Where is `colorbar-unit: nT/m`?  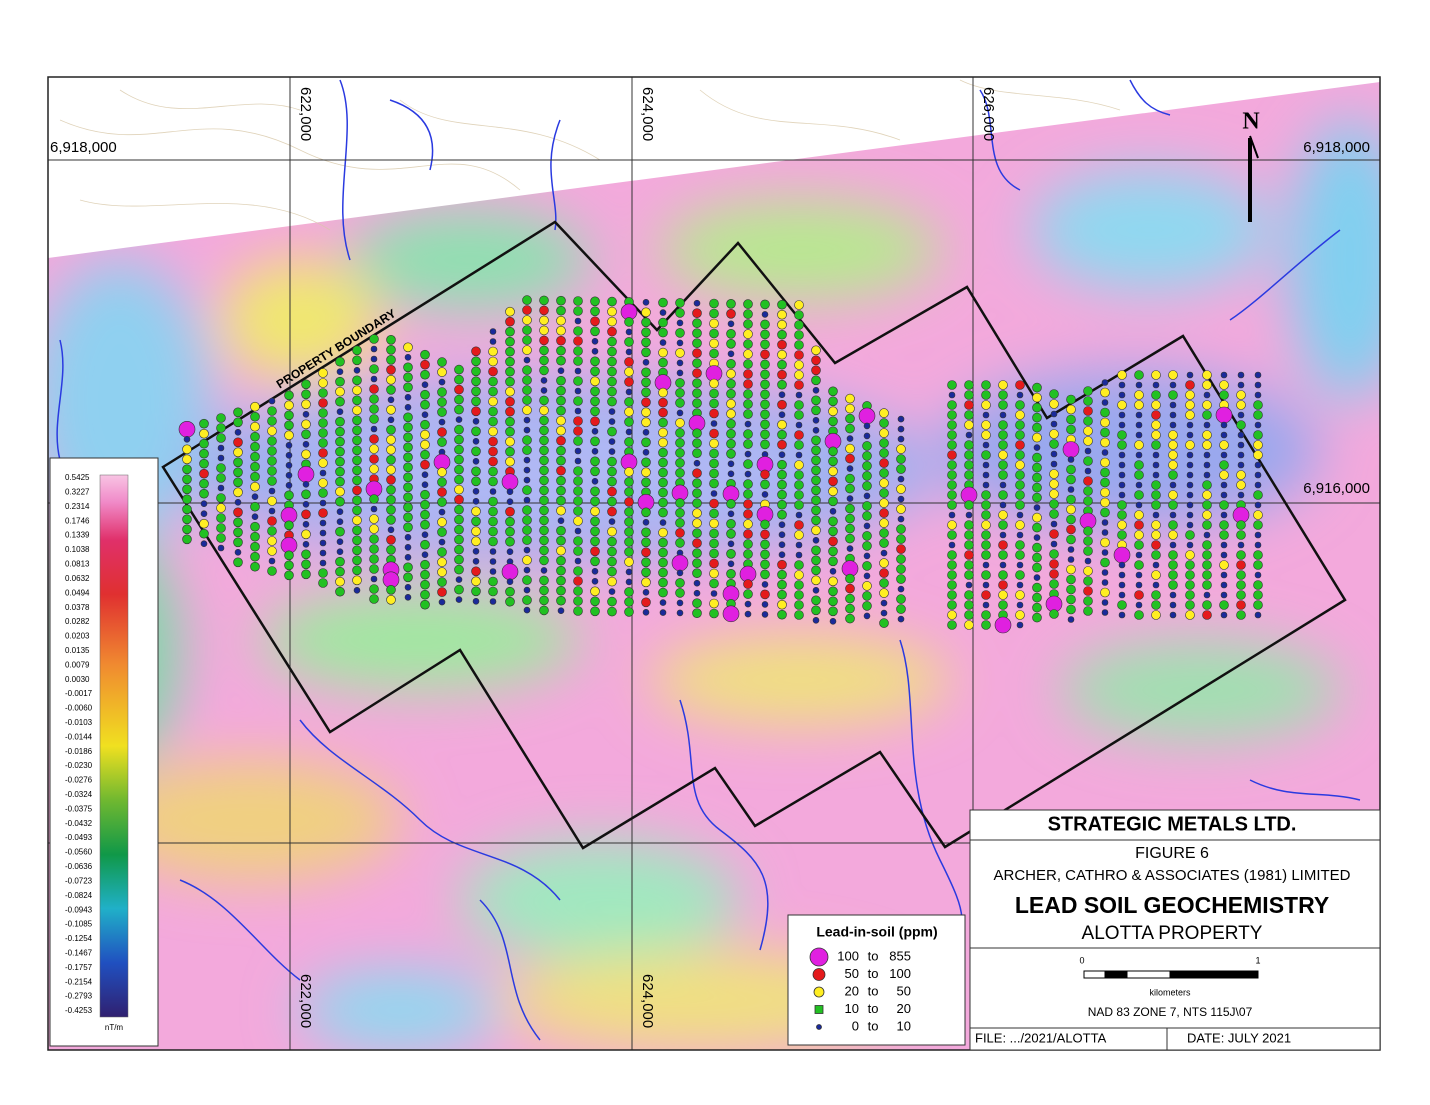 colorbar-unit: nT/m is located at coordinates (114, 1027).